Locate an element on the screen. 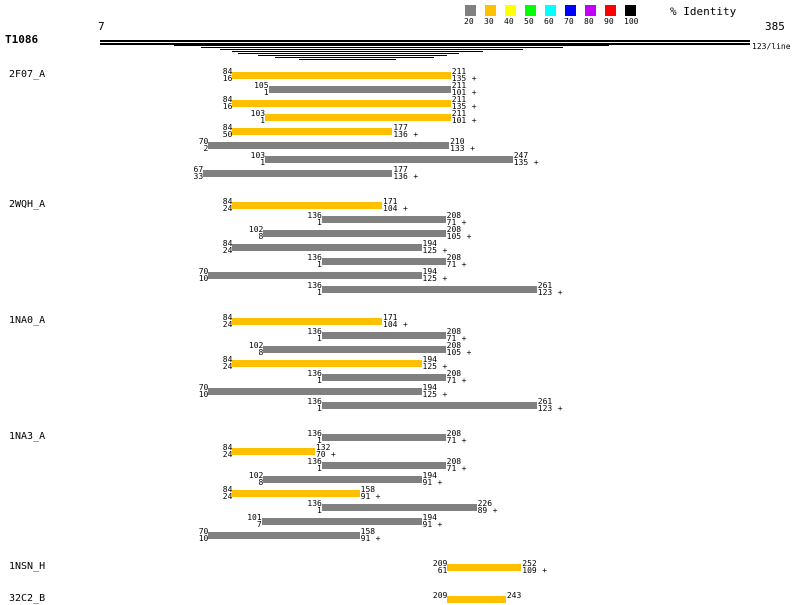 The height and width of the screenshot is (605, 800). hit-group-label: 1NA3_A is located at coordinates (27, 436).